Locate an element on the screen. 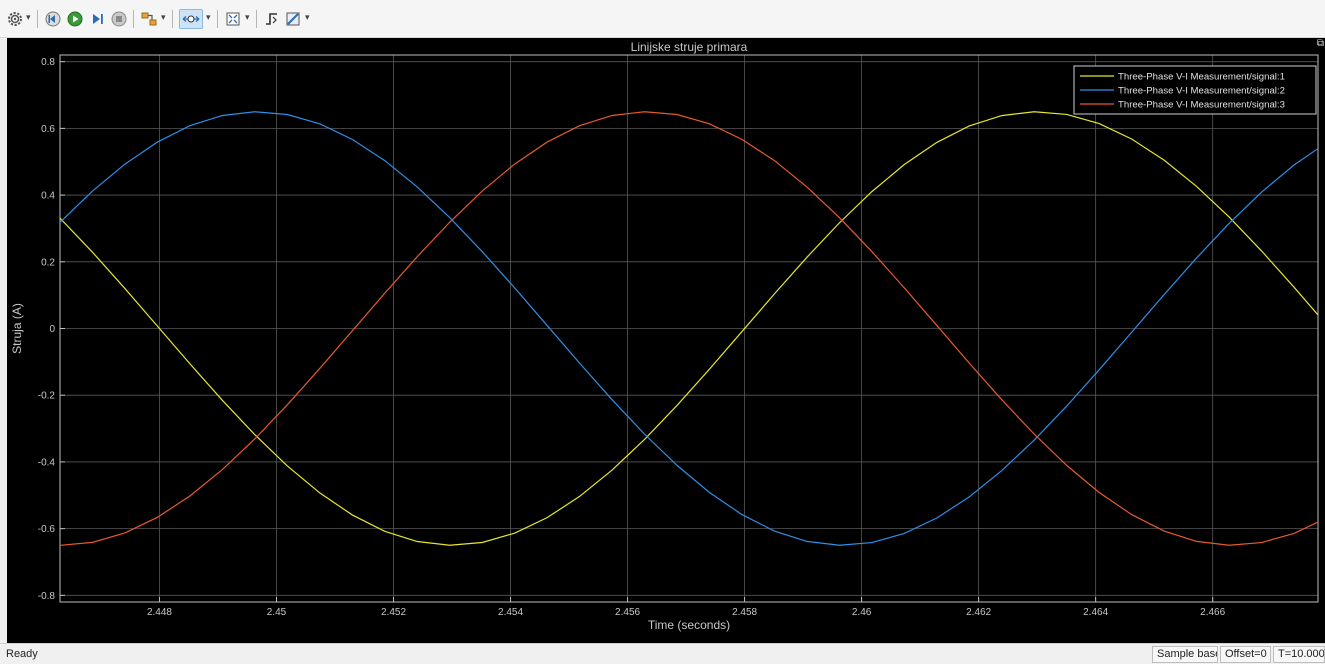  zoom-icon is located at coordinates (191, 19).